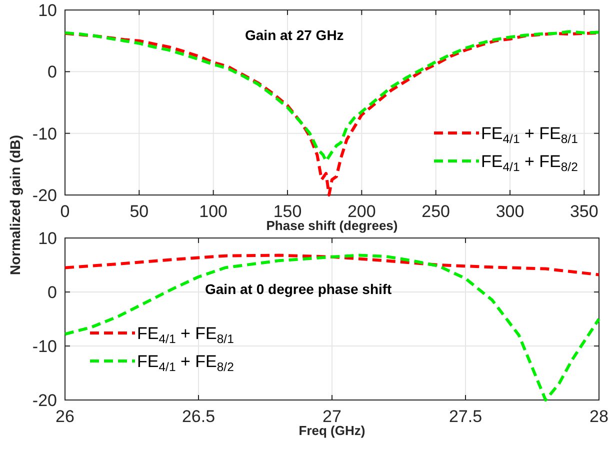 The width and height of the screenshot is (610, 453). Describe the element at coordinates (584, 211) in the screenshot. I see `x-tick-label: 350` at that location.